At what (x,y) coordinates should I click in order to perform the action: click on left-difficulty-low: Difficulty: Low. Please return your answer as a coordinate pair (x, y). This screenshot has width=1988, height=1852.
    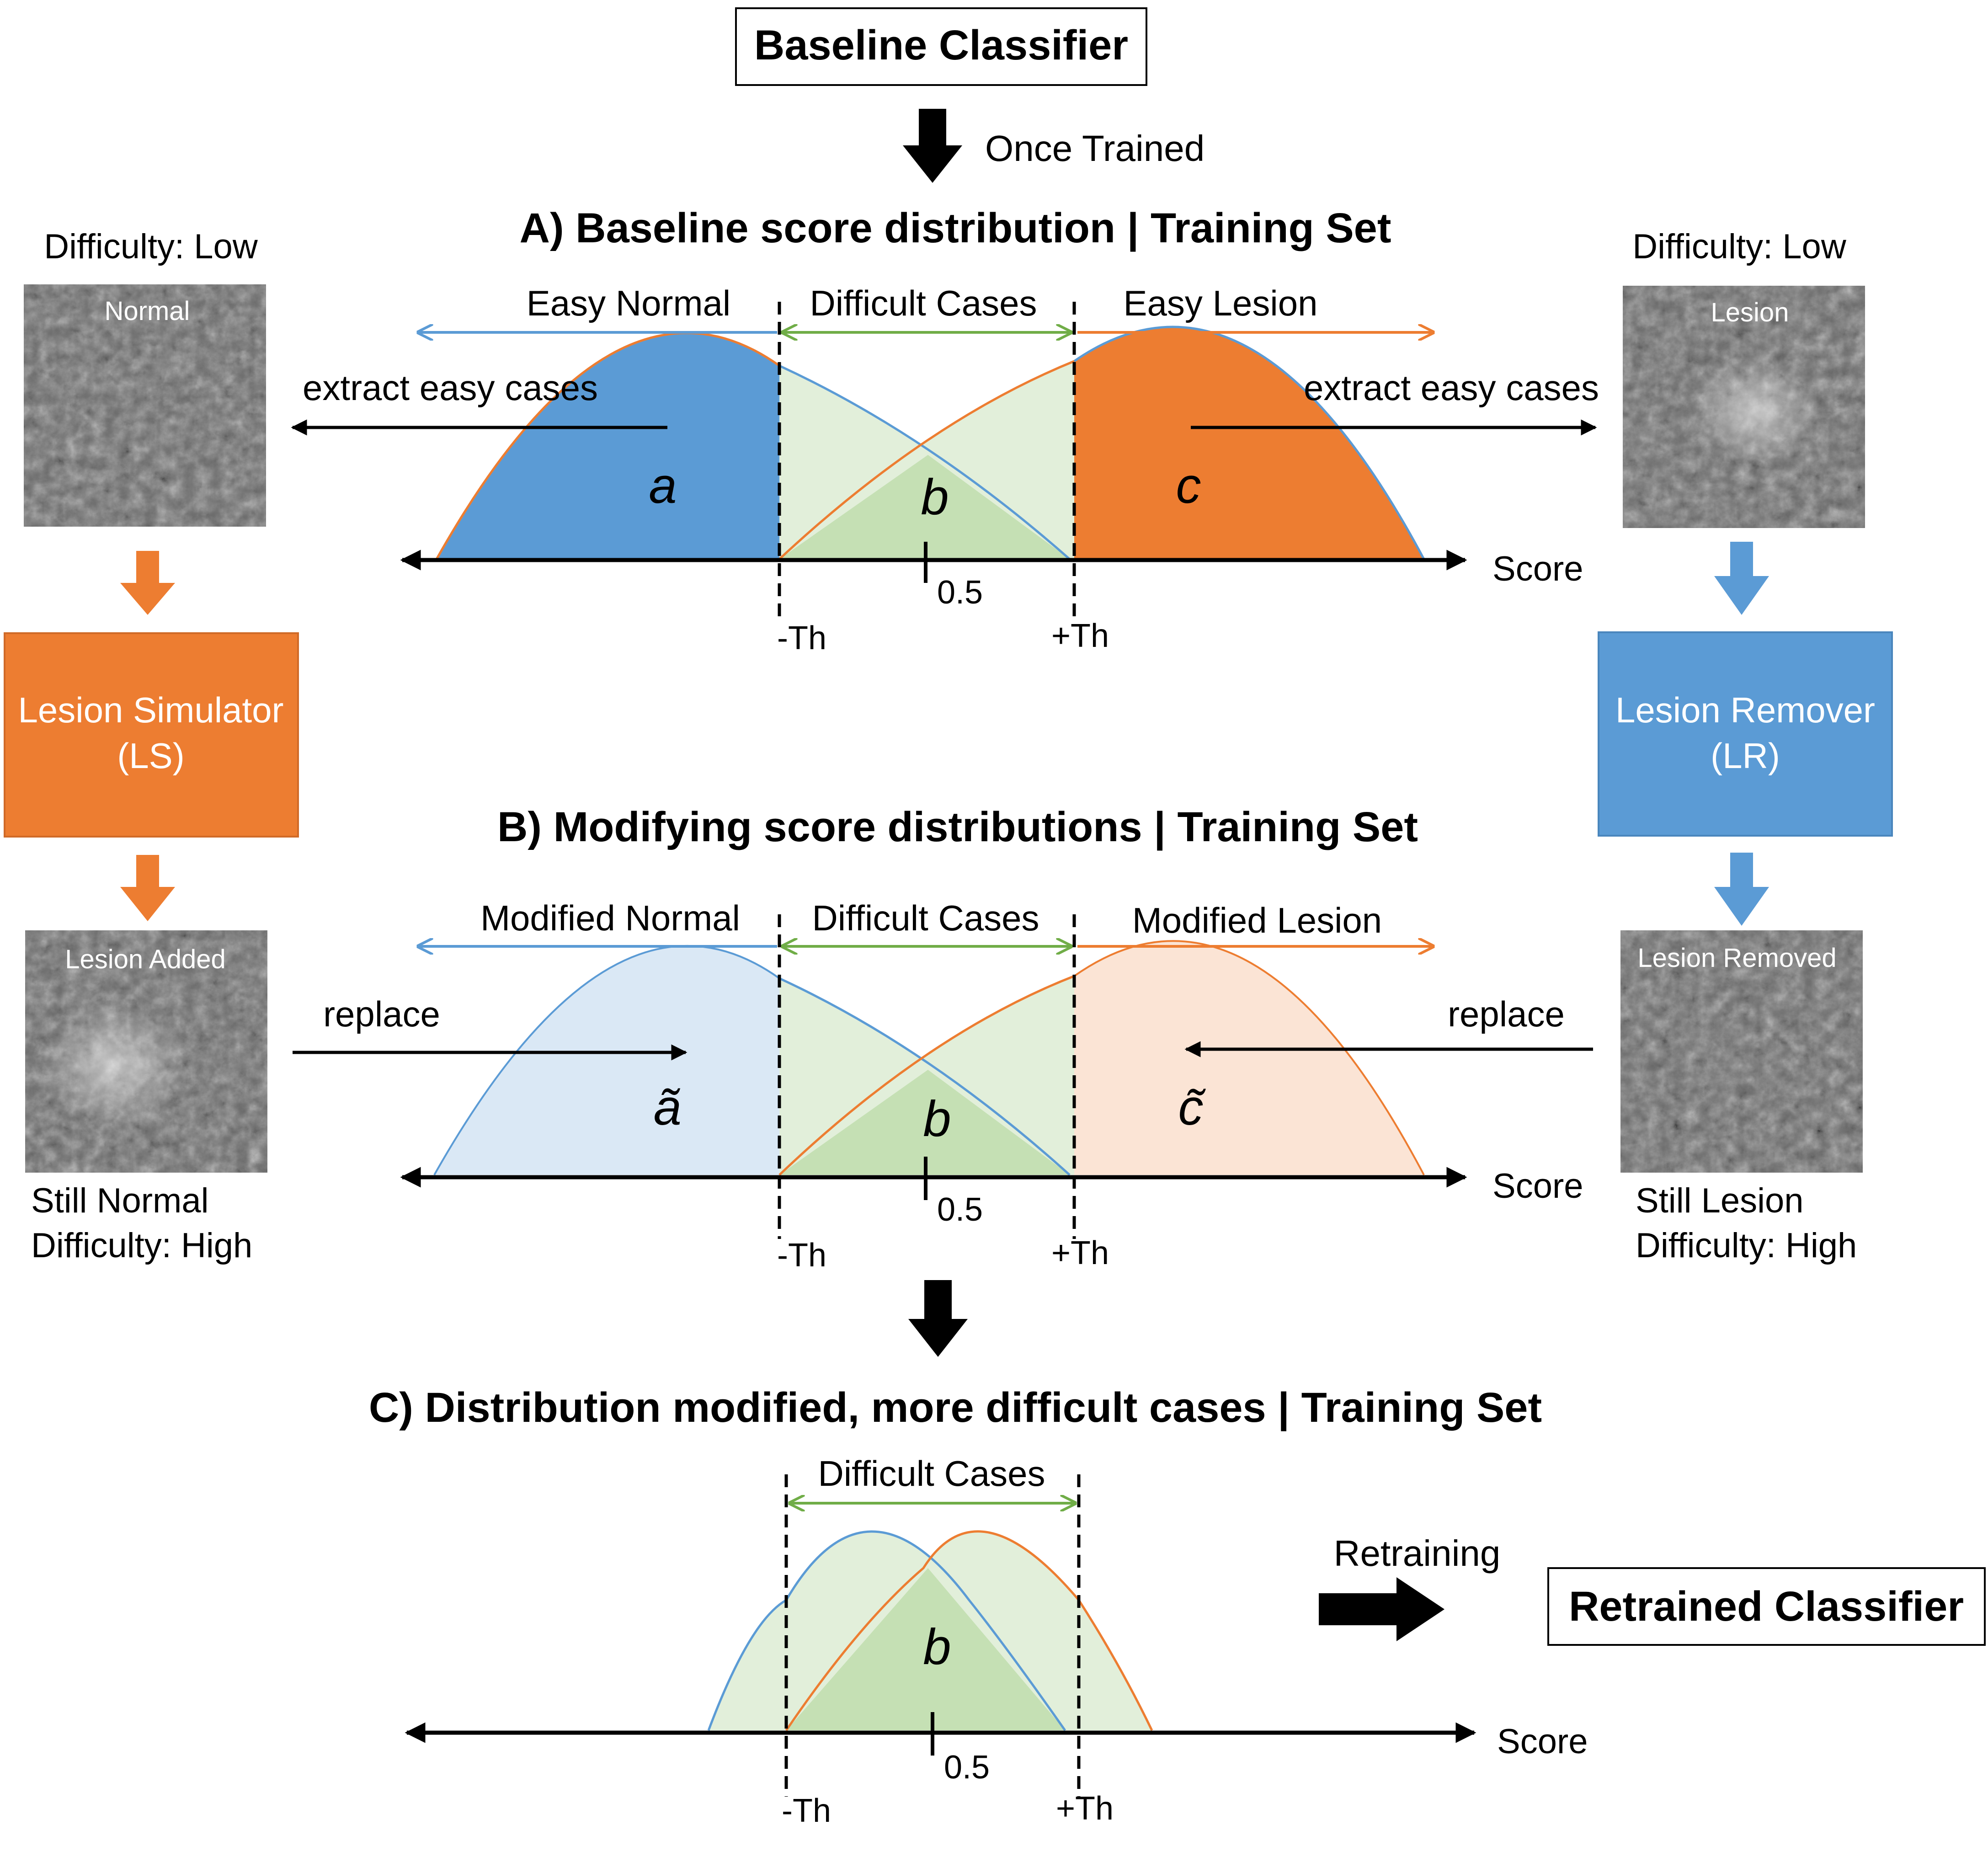
    Looking at the image, I should click on (151, 246).